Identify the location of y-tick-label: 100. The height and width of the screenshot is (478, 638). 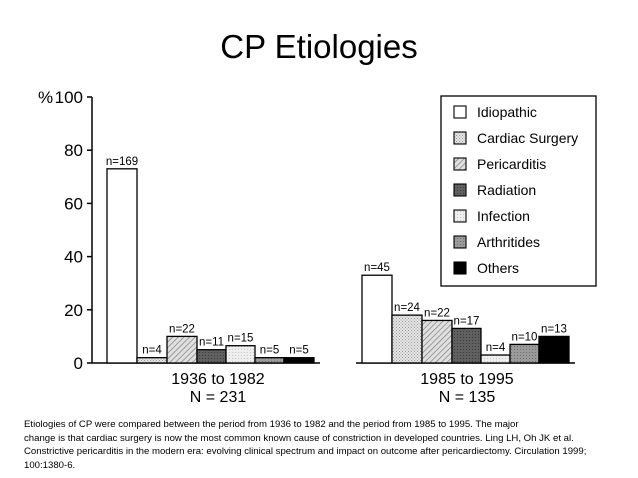
(69, 97).